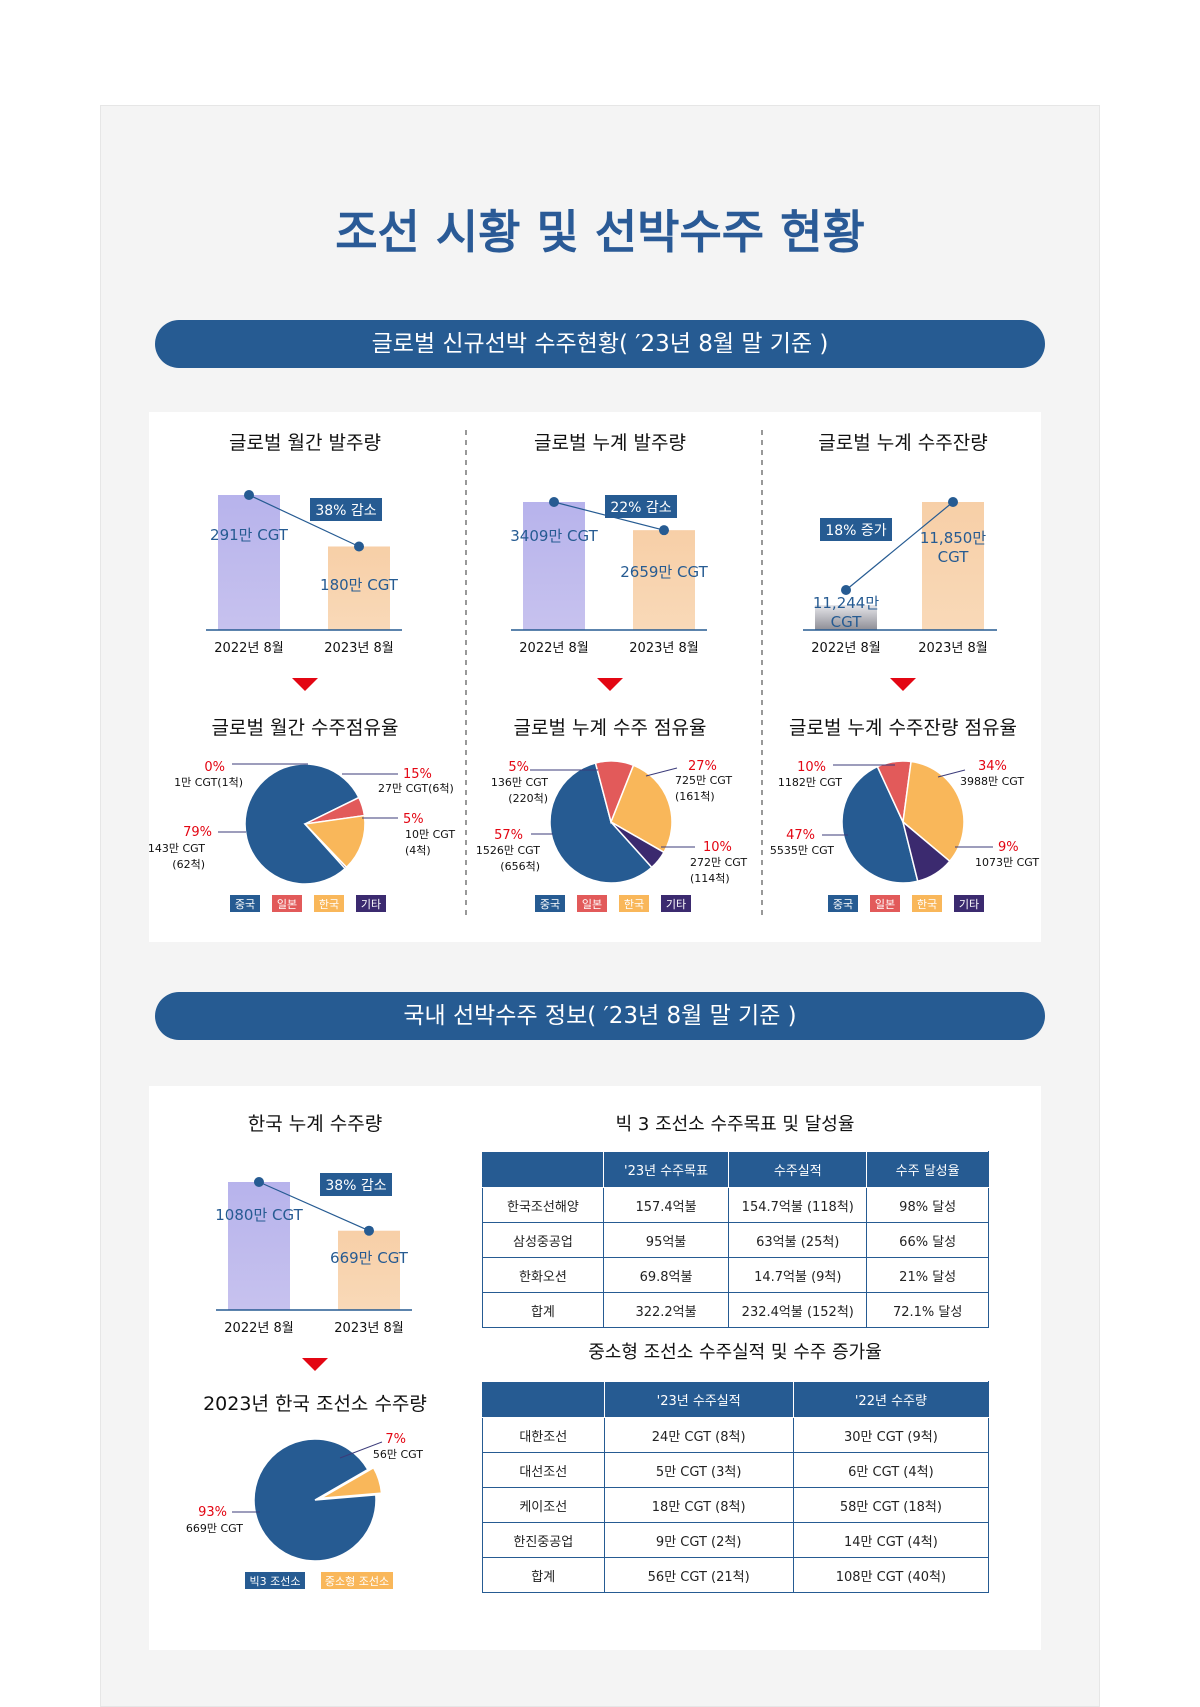  Describe the element at coordinates (703, 788) in the screenshot. I see `pie-detail-label: 725만 CGT (161척)` at that location.